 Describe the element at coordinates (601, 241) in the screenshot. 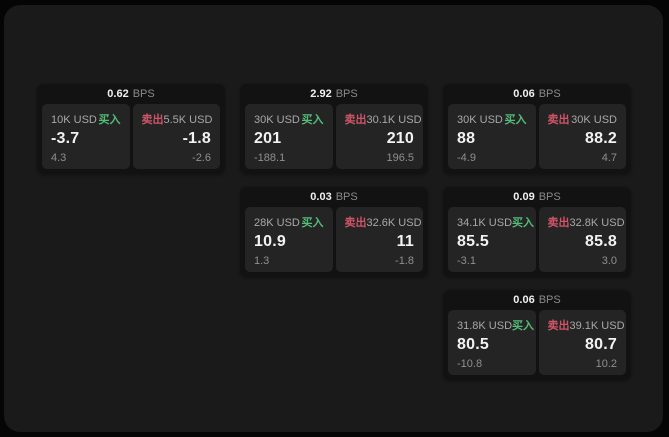

I see `sell-price: 85.8` at that location.